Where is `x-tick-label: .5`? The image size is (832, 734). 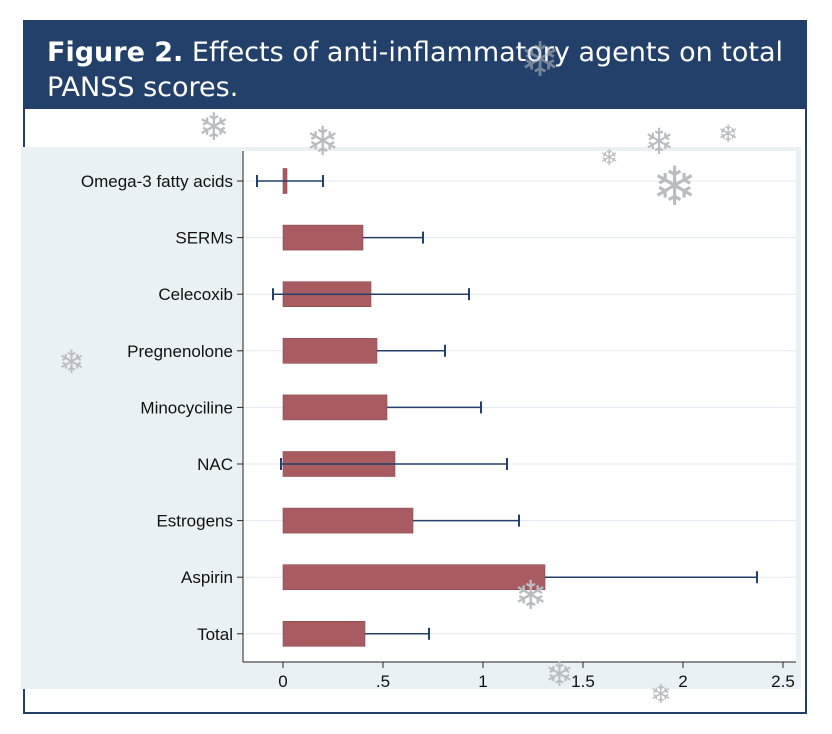
x-tick-label: .5 is located at coordinates (383, 681).